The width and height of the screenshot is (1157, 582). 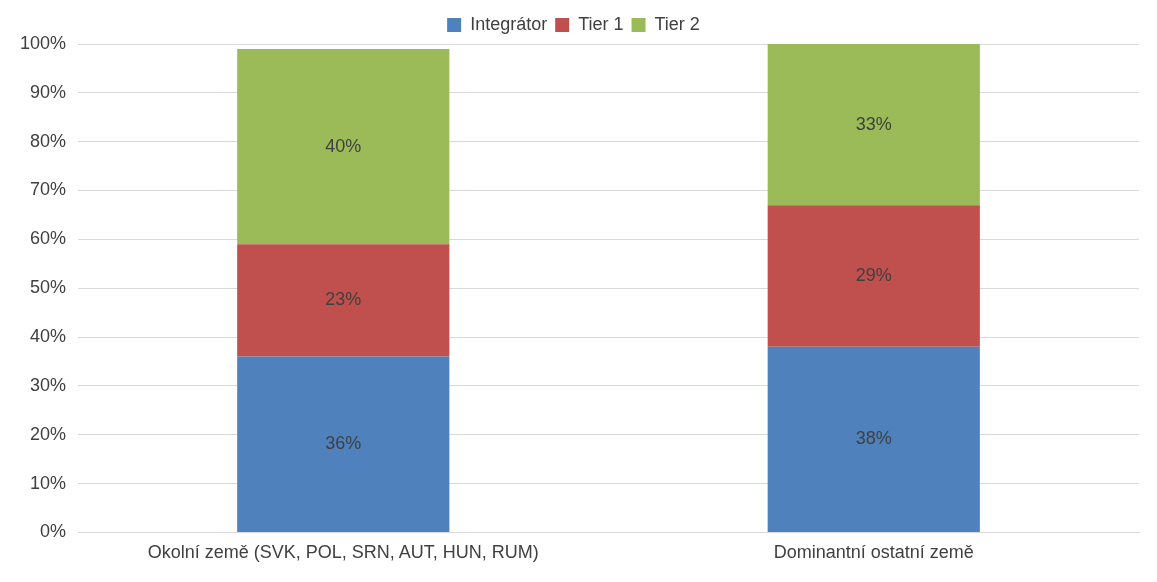 I want to click on y-tick-label: 70%, so click(x=48, y=189).